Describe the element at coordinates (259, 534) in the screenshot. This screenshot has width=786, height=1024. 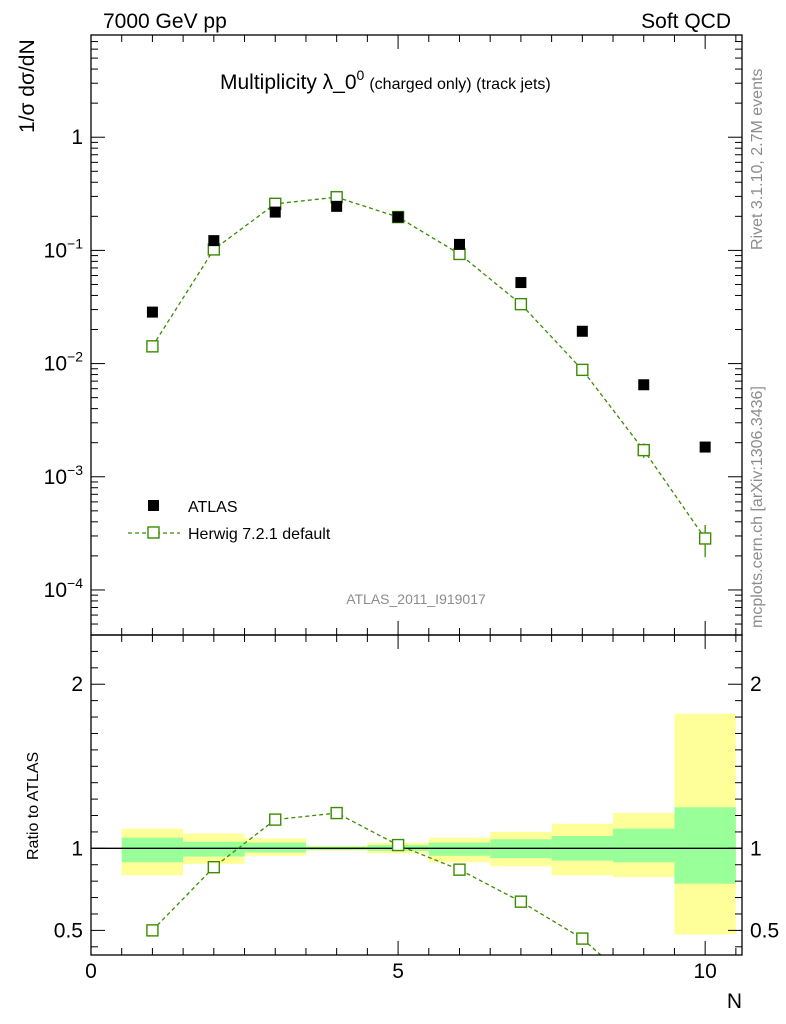
I see `legend-mc-label: Herwig 7.2.1 default` at that location.